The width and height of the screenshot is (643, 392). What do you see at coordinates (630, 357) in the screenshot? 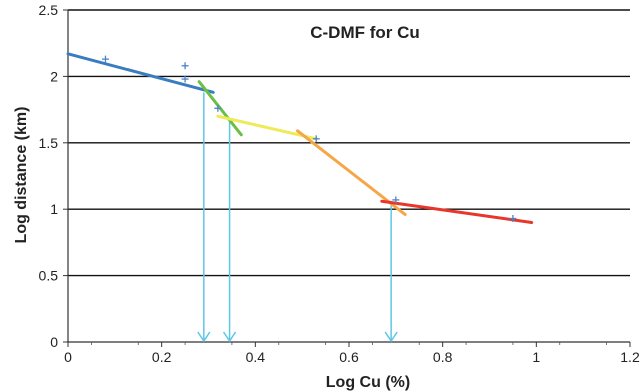
I see `x-tick-label: 1.2` at bounding box center [630, 357].